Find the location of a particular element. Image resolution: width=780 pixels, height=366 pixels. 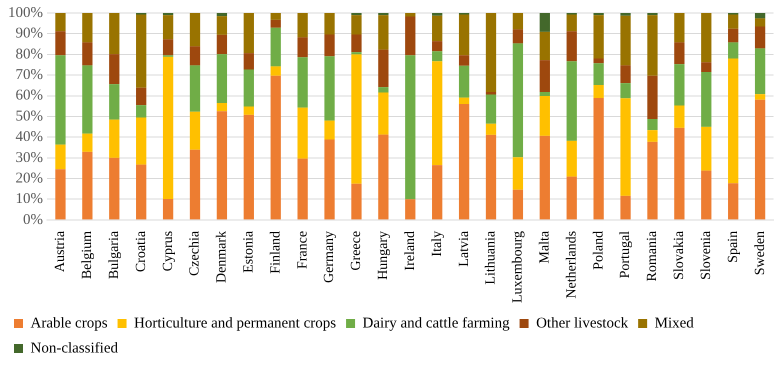

x-tick-label: Spain is located at coordinates (733, 246).